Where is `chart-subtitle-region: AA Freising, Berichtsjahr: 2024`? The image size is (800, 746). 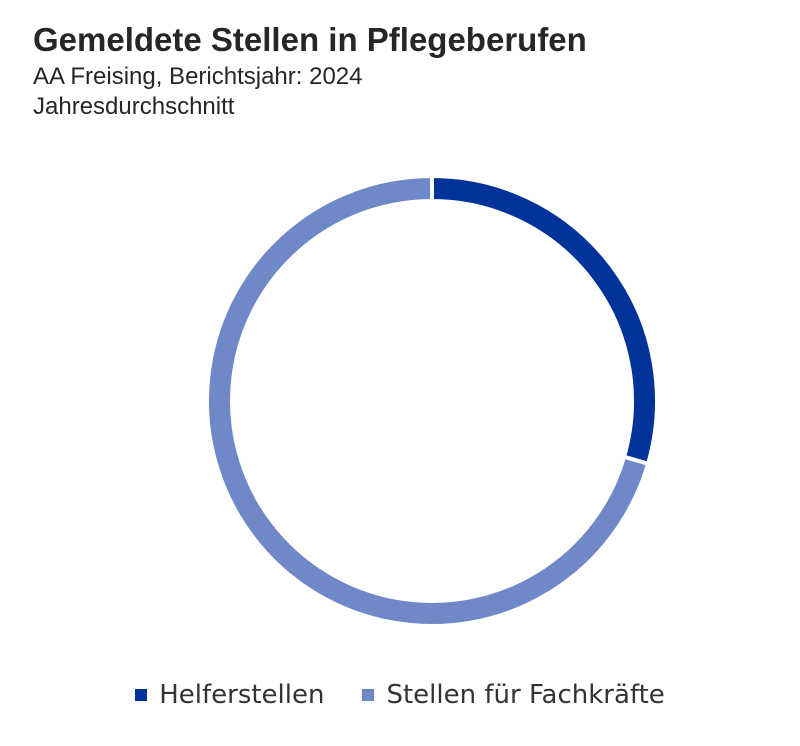
chart-subtitle-region: AA Freising, Berichtsjahr: 2024 is located at coordinates (198, 76).